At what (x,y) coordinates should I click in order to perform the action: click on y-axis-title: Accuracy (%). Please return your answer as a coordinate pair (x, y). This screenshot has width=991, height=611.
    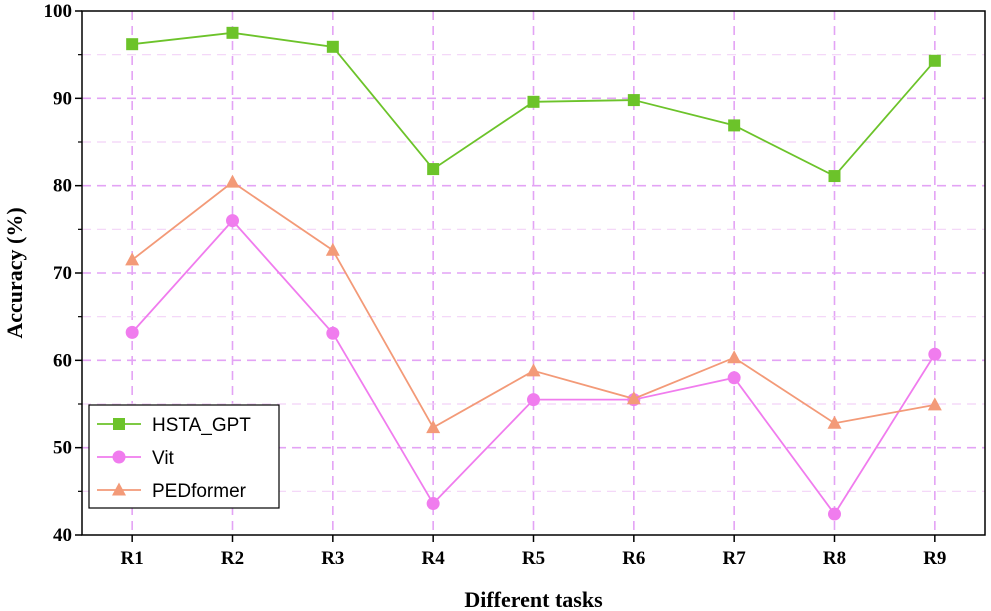
    Looking at the image, I should click on (14, 272).